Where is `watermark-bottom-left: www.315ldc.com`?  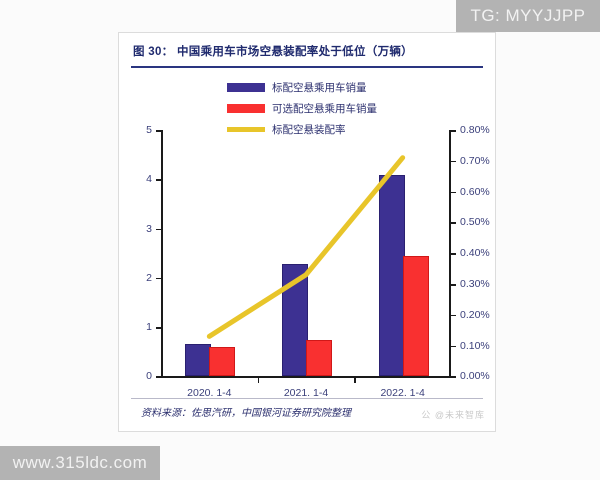 watermark-bottom-left: www.315ldc.com is located at coordinates (80, 463).